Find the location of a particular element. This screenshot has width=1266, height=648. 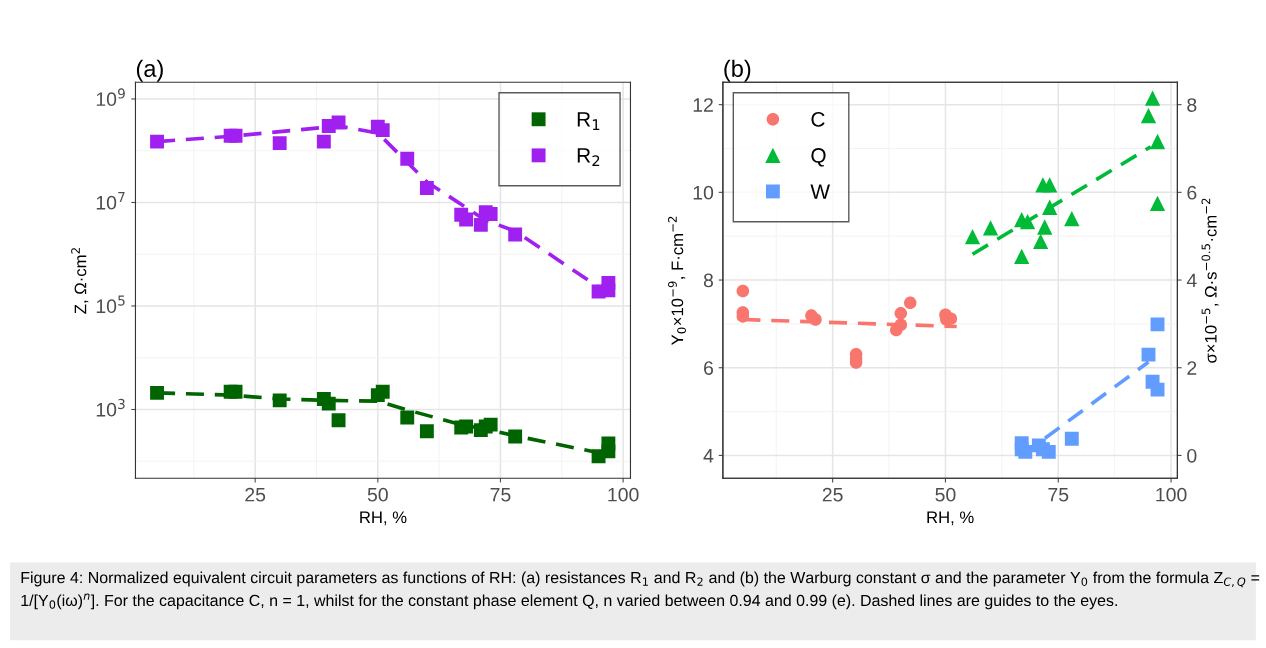

y2-tick-label: 4 is located at coordinates (1191, 280).